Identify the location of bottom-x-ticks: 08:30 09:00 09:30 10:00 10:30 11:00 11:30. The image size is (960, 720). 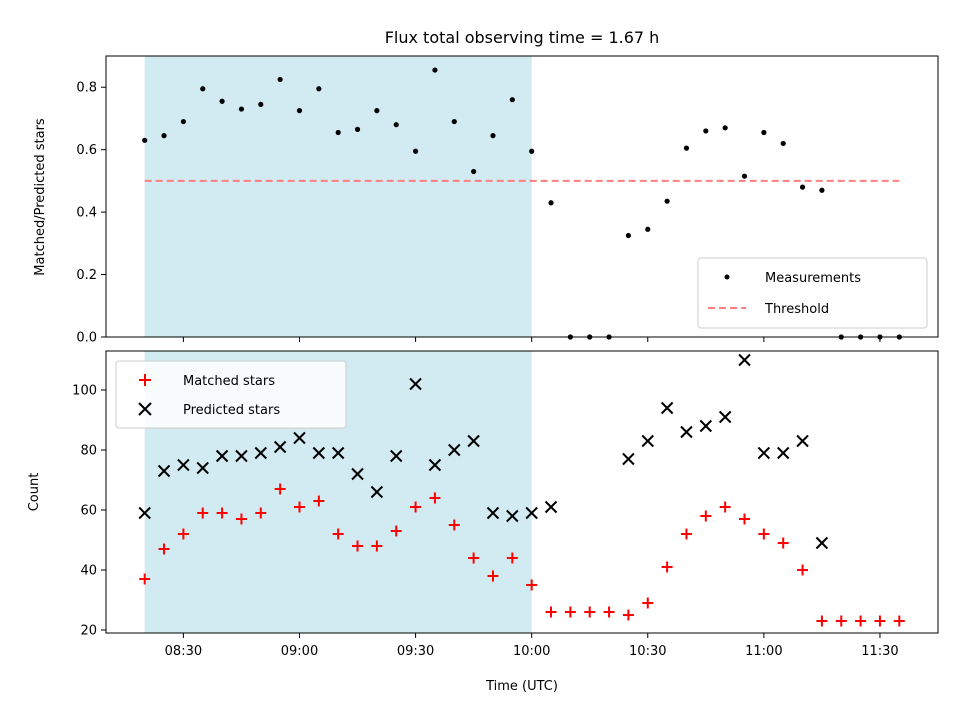
(532, 646).